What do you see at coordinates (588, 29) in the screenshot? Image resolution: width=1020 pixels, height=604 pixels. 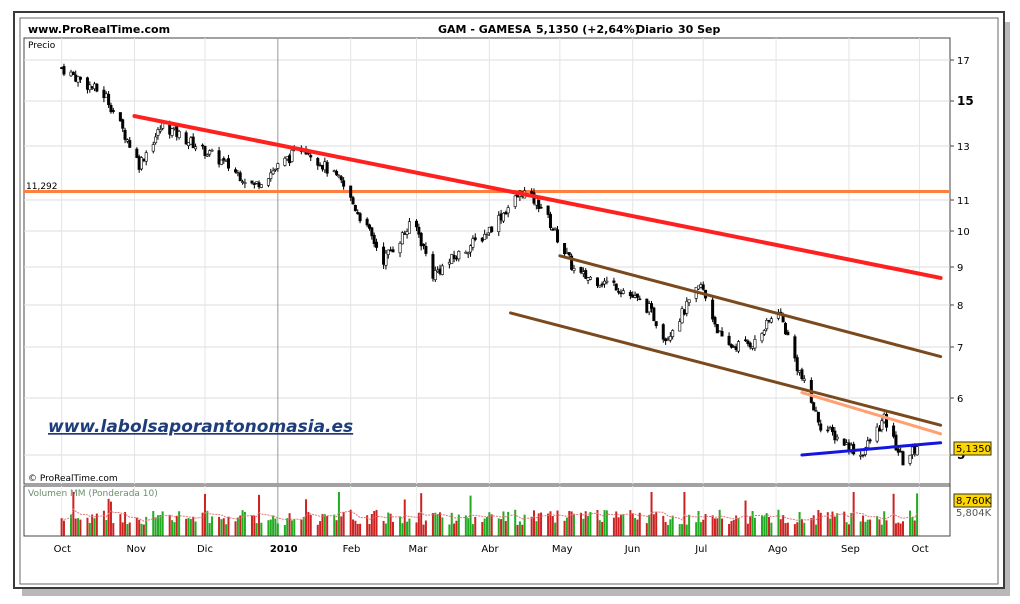 I see `price-change-label: 5,1350 (+2,64%)` at bounding box center [588, 29].